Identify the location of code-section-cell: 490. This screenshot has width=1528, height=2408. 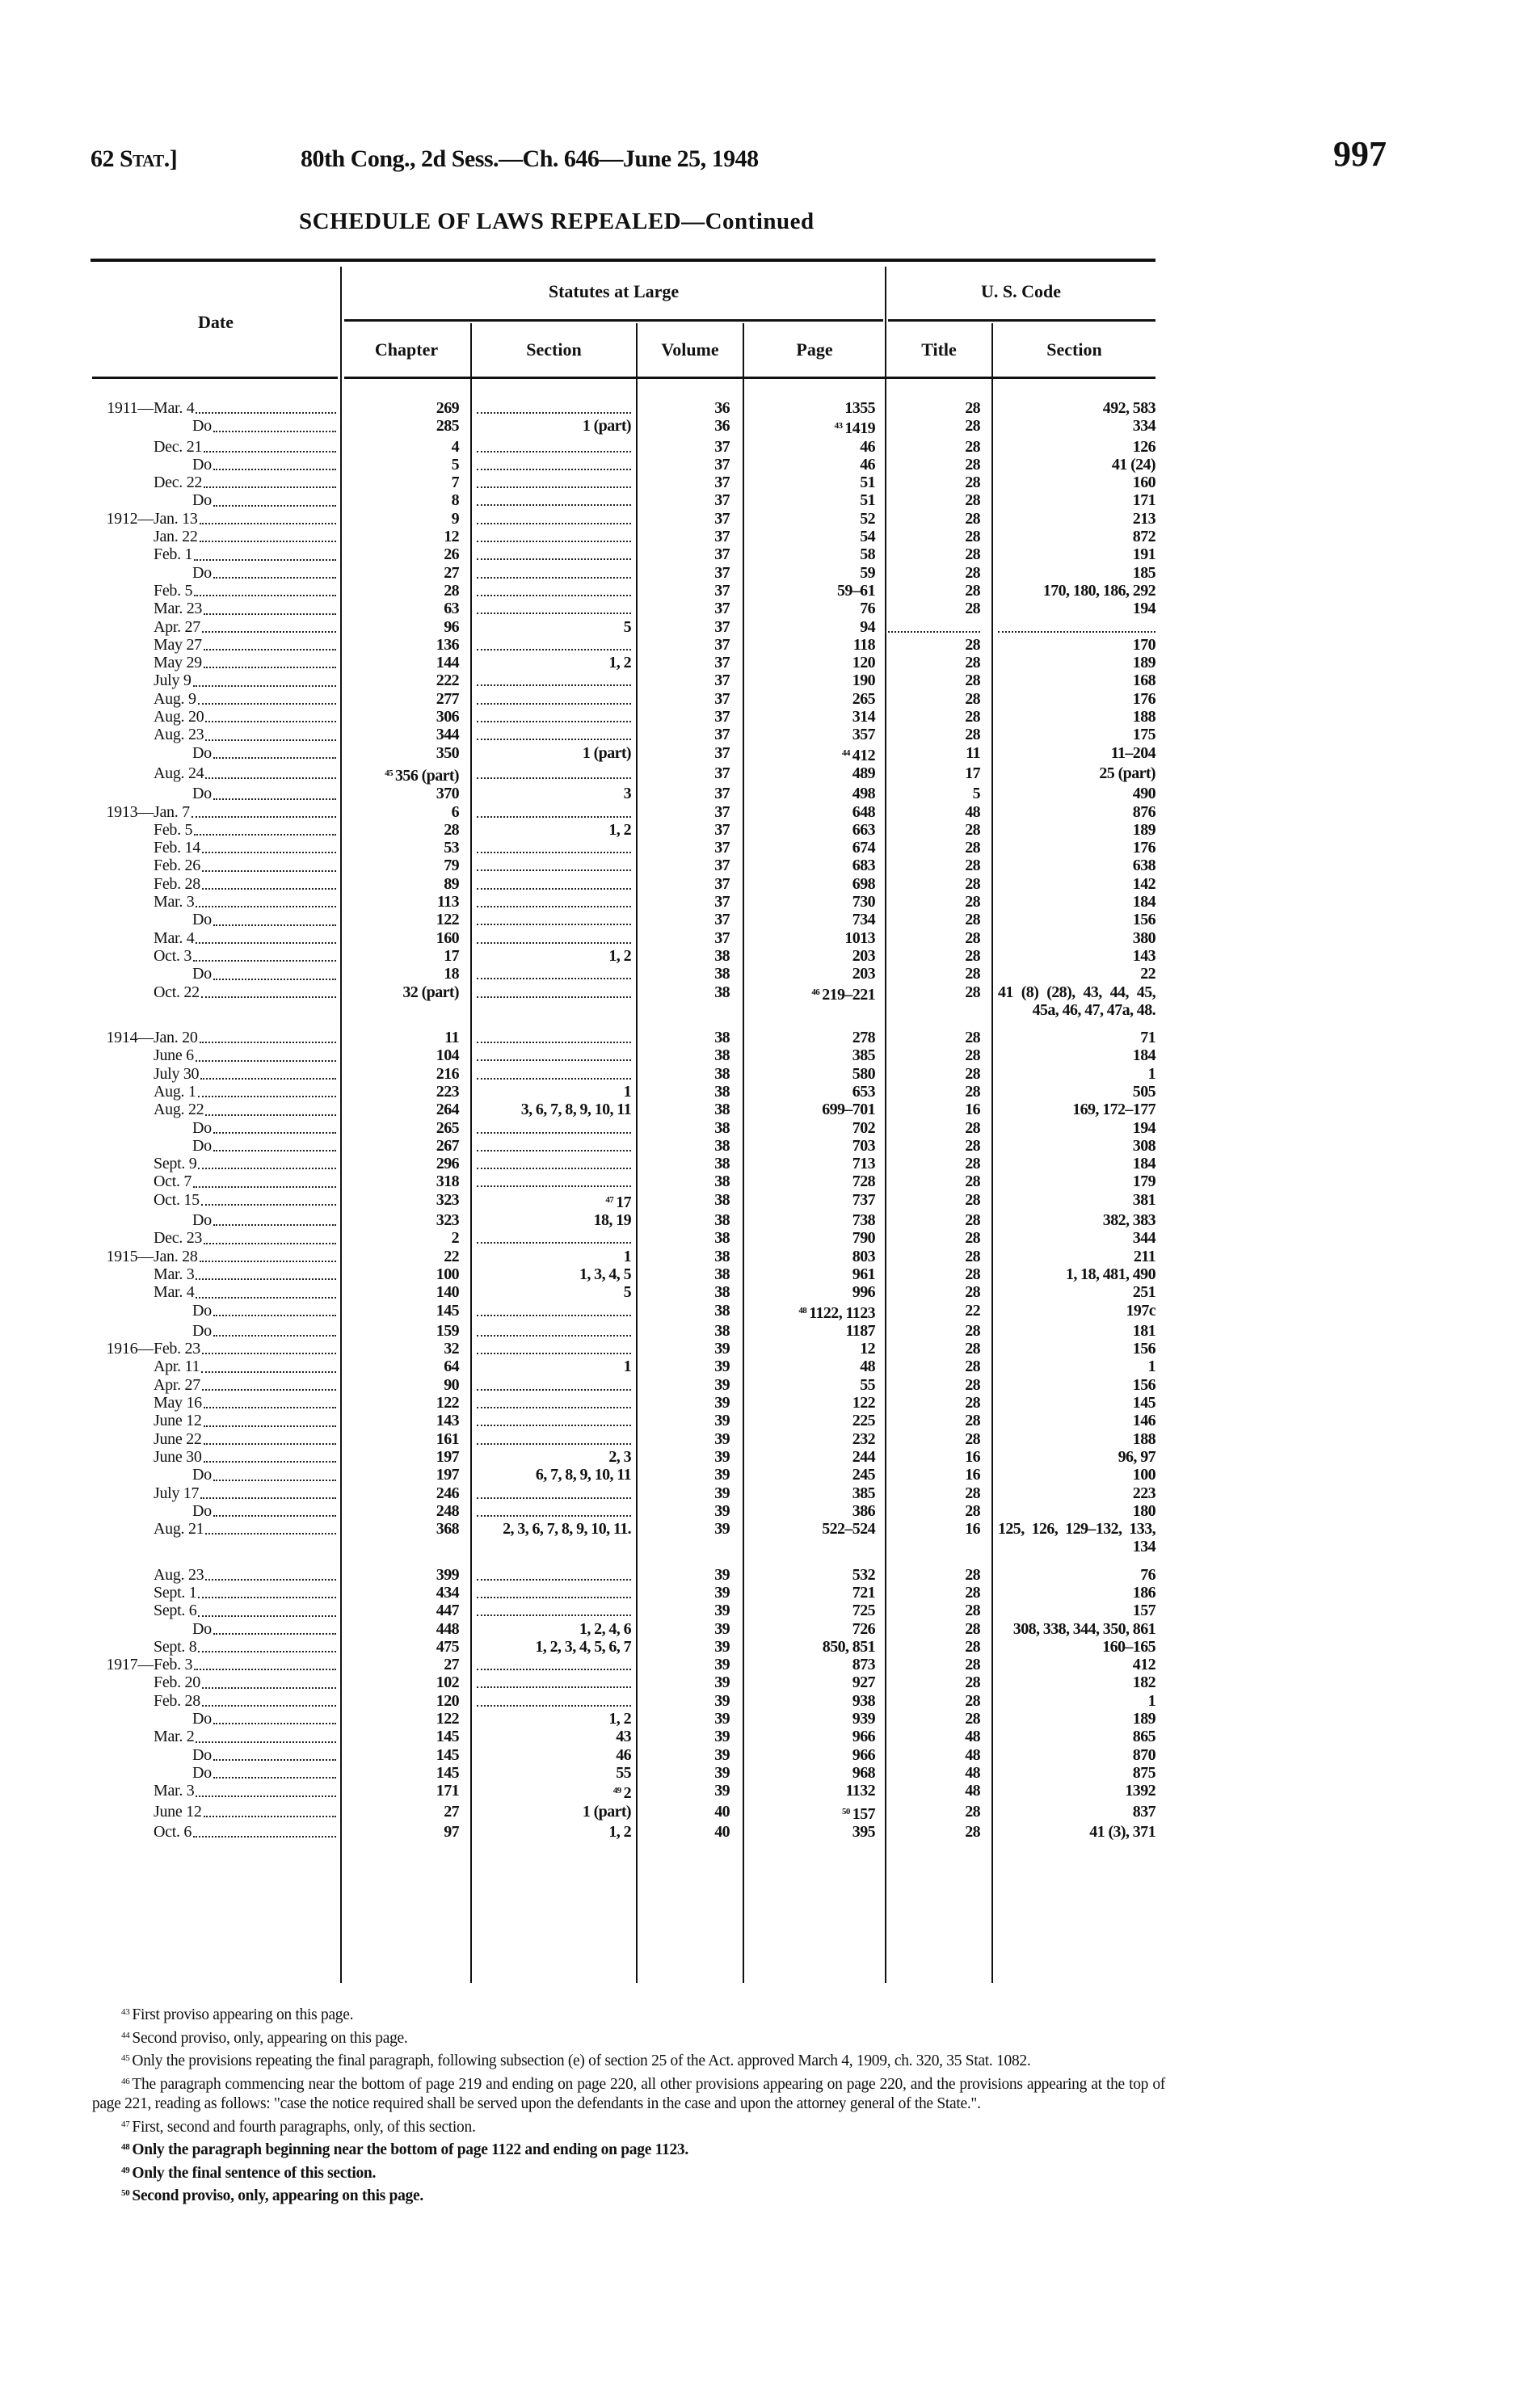
(1073, 793).